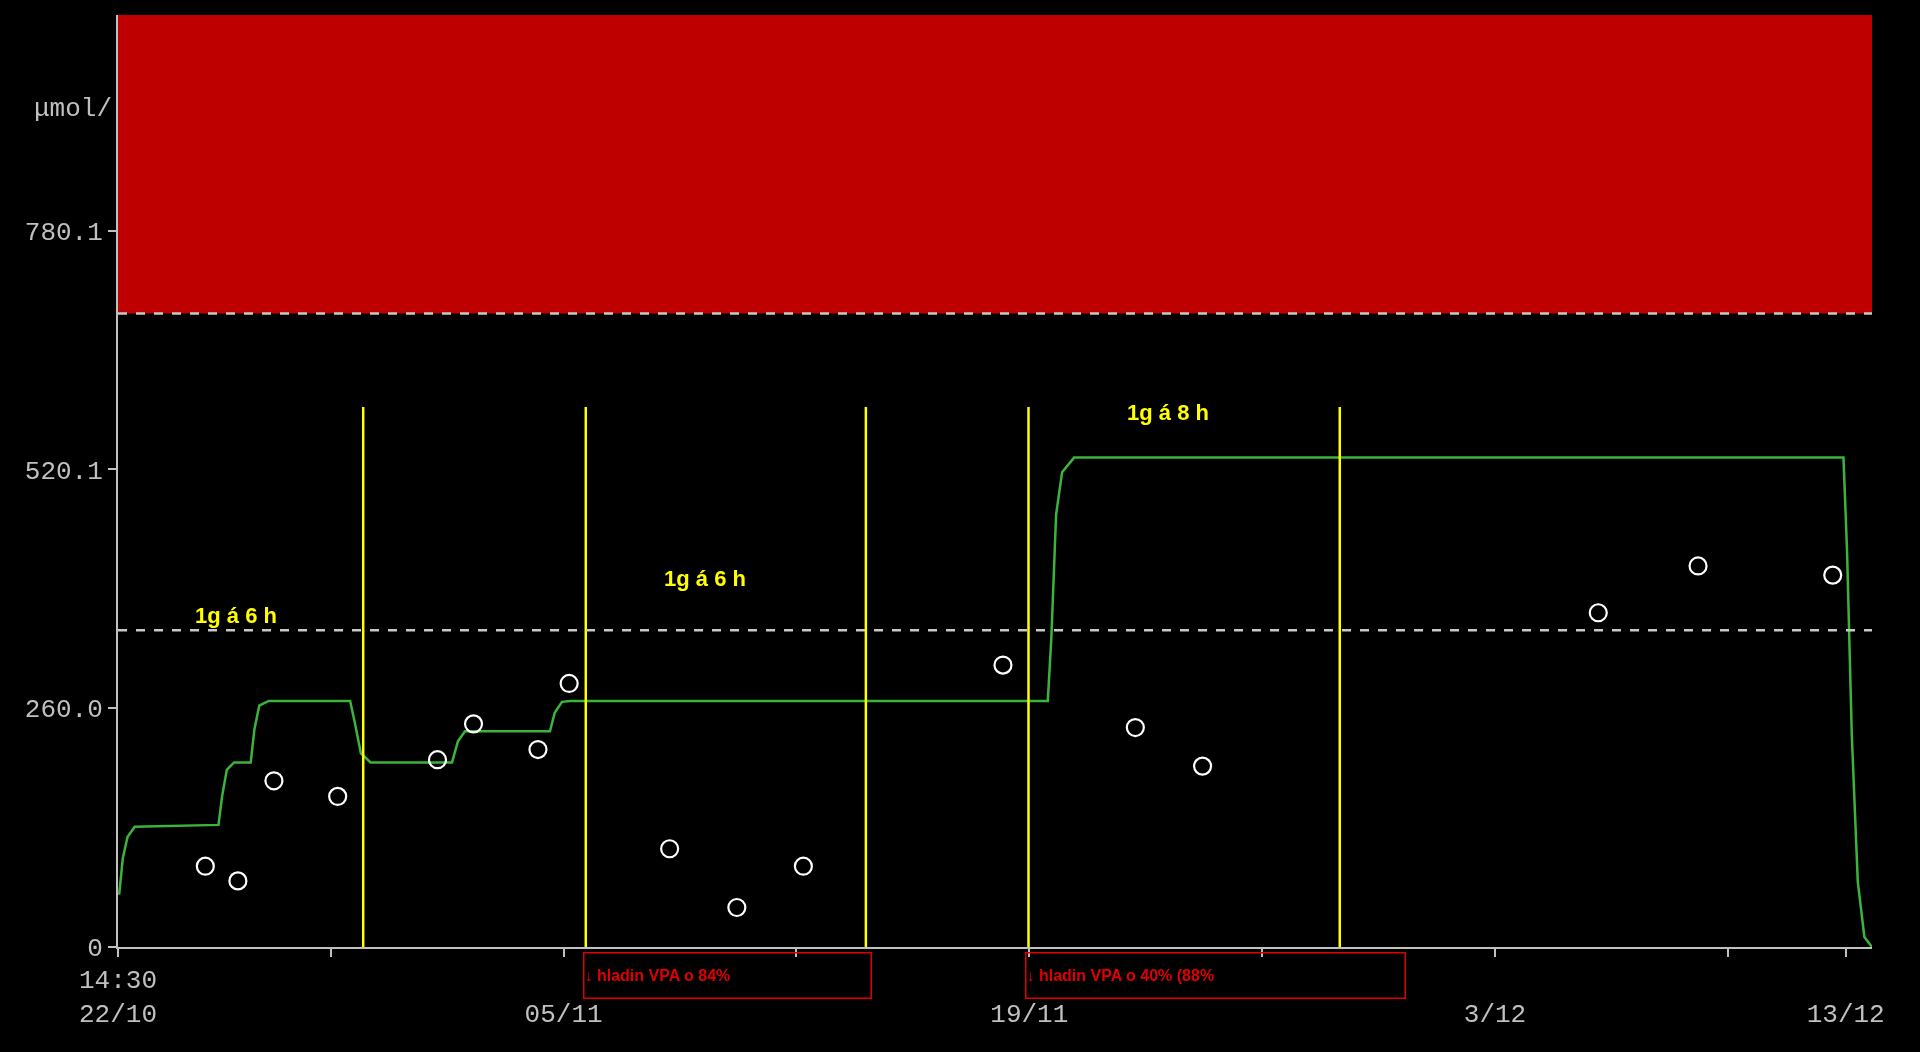 This screenshot has height=1052, width=1920. What do you see at coordinates (95, 949) in the screenshot?
I see `y-tick-label: 0` at bounding box center [95, 949].